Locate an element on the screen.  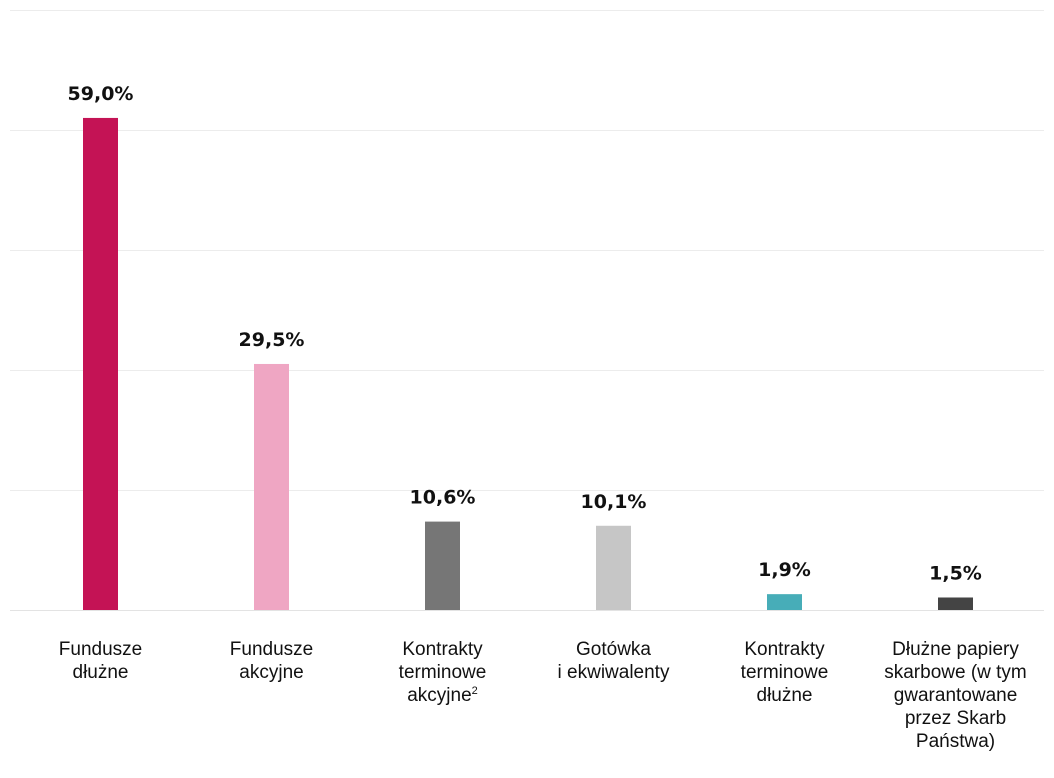
category-tick-label: Fundusze akcyjne is located at coordinates (271, 661).